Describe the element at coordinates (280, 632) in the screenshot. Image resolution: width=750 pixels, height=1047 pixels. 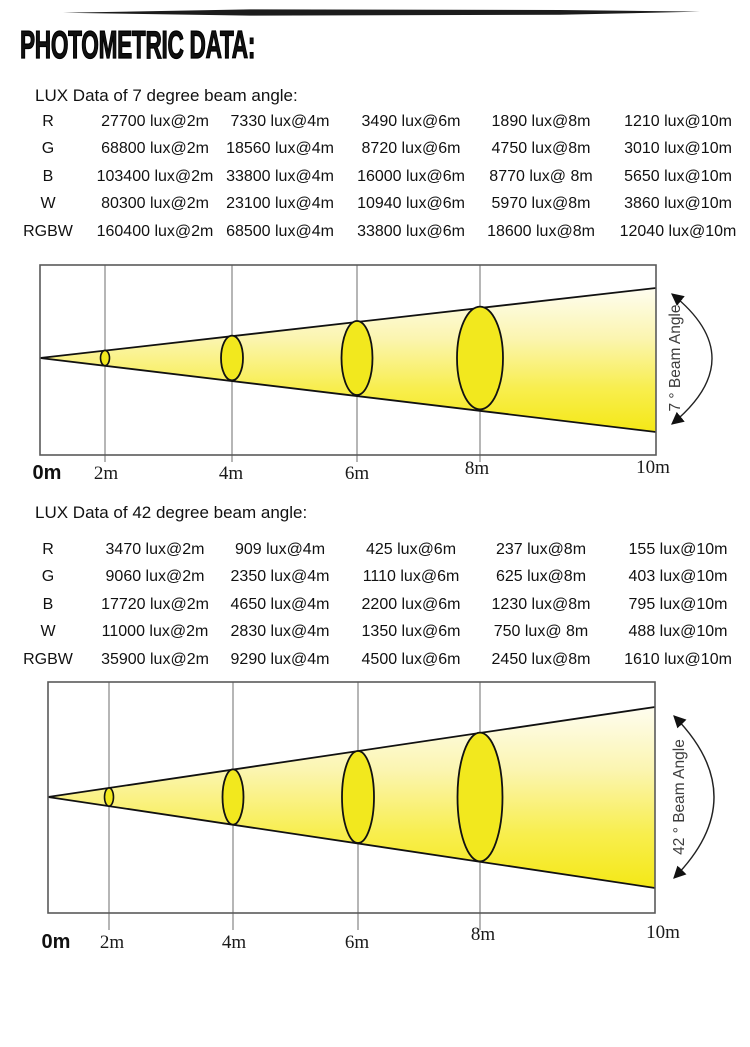
I see `lux-value: 2830 lux@4m` at that location.